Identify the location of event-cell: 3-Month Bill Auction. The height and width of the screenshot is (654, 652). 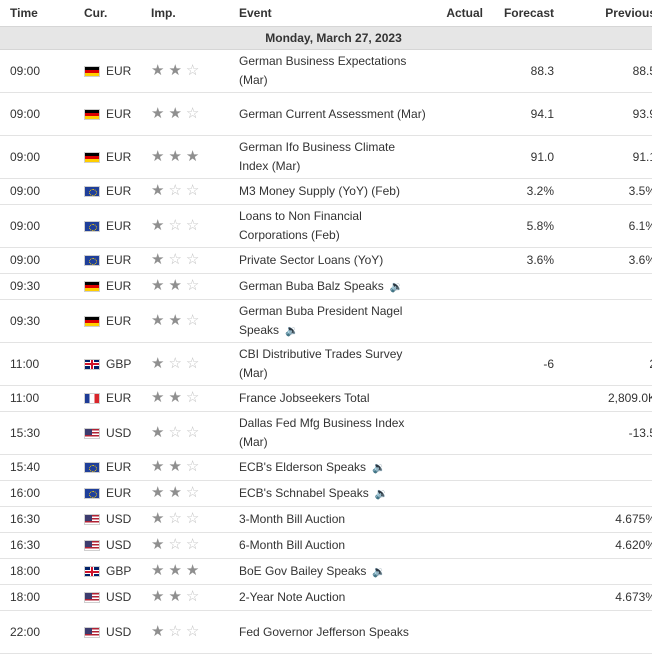
(335, 519).